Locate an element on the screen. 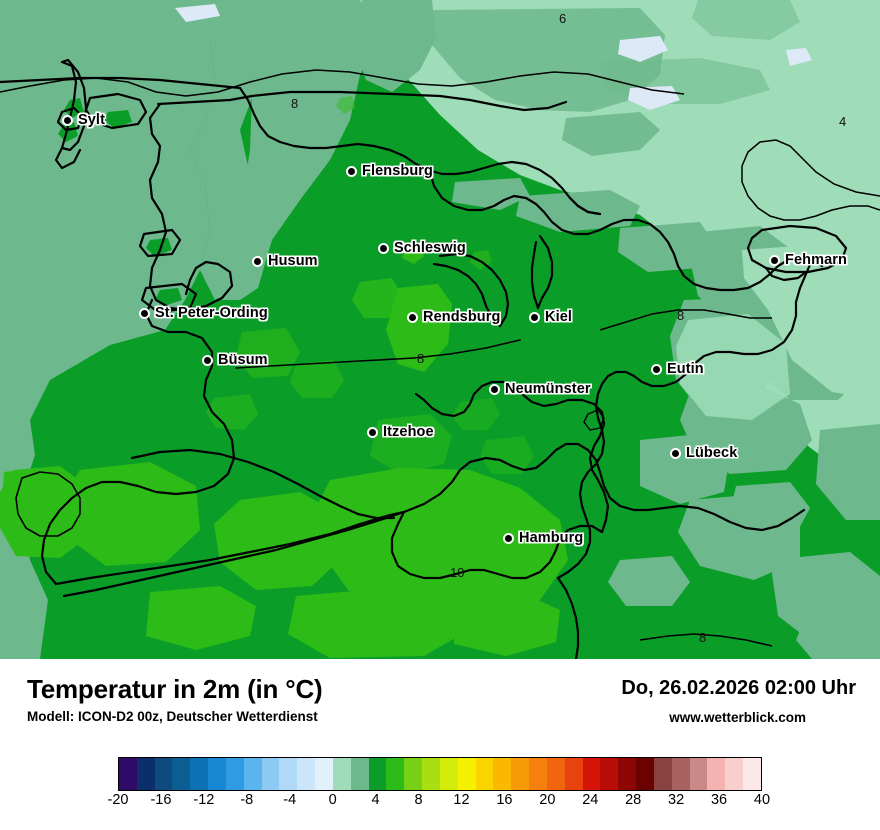 The width and height of the screenshot is (880, 830). temperature-colorbar is located at coordinates (440, 774).